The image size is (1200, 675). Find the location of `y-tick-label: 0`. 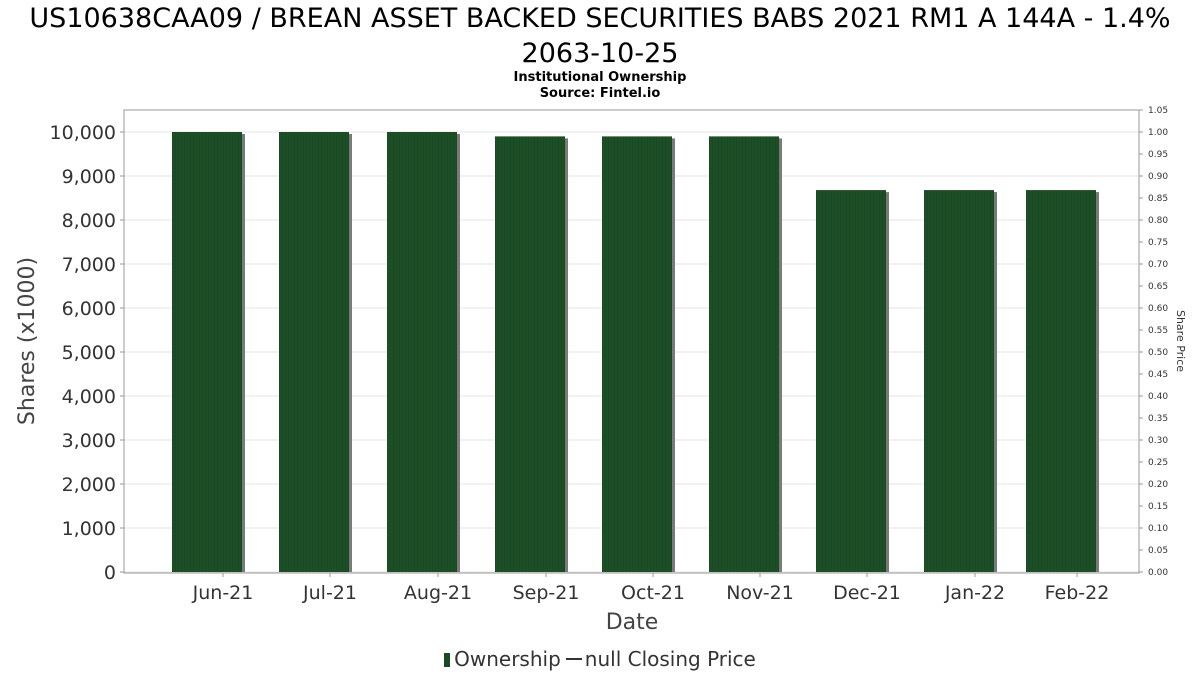

y-tick-label: 0 is located at coordinates (110, 573).